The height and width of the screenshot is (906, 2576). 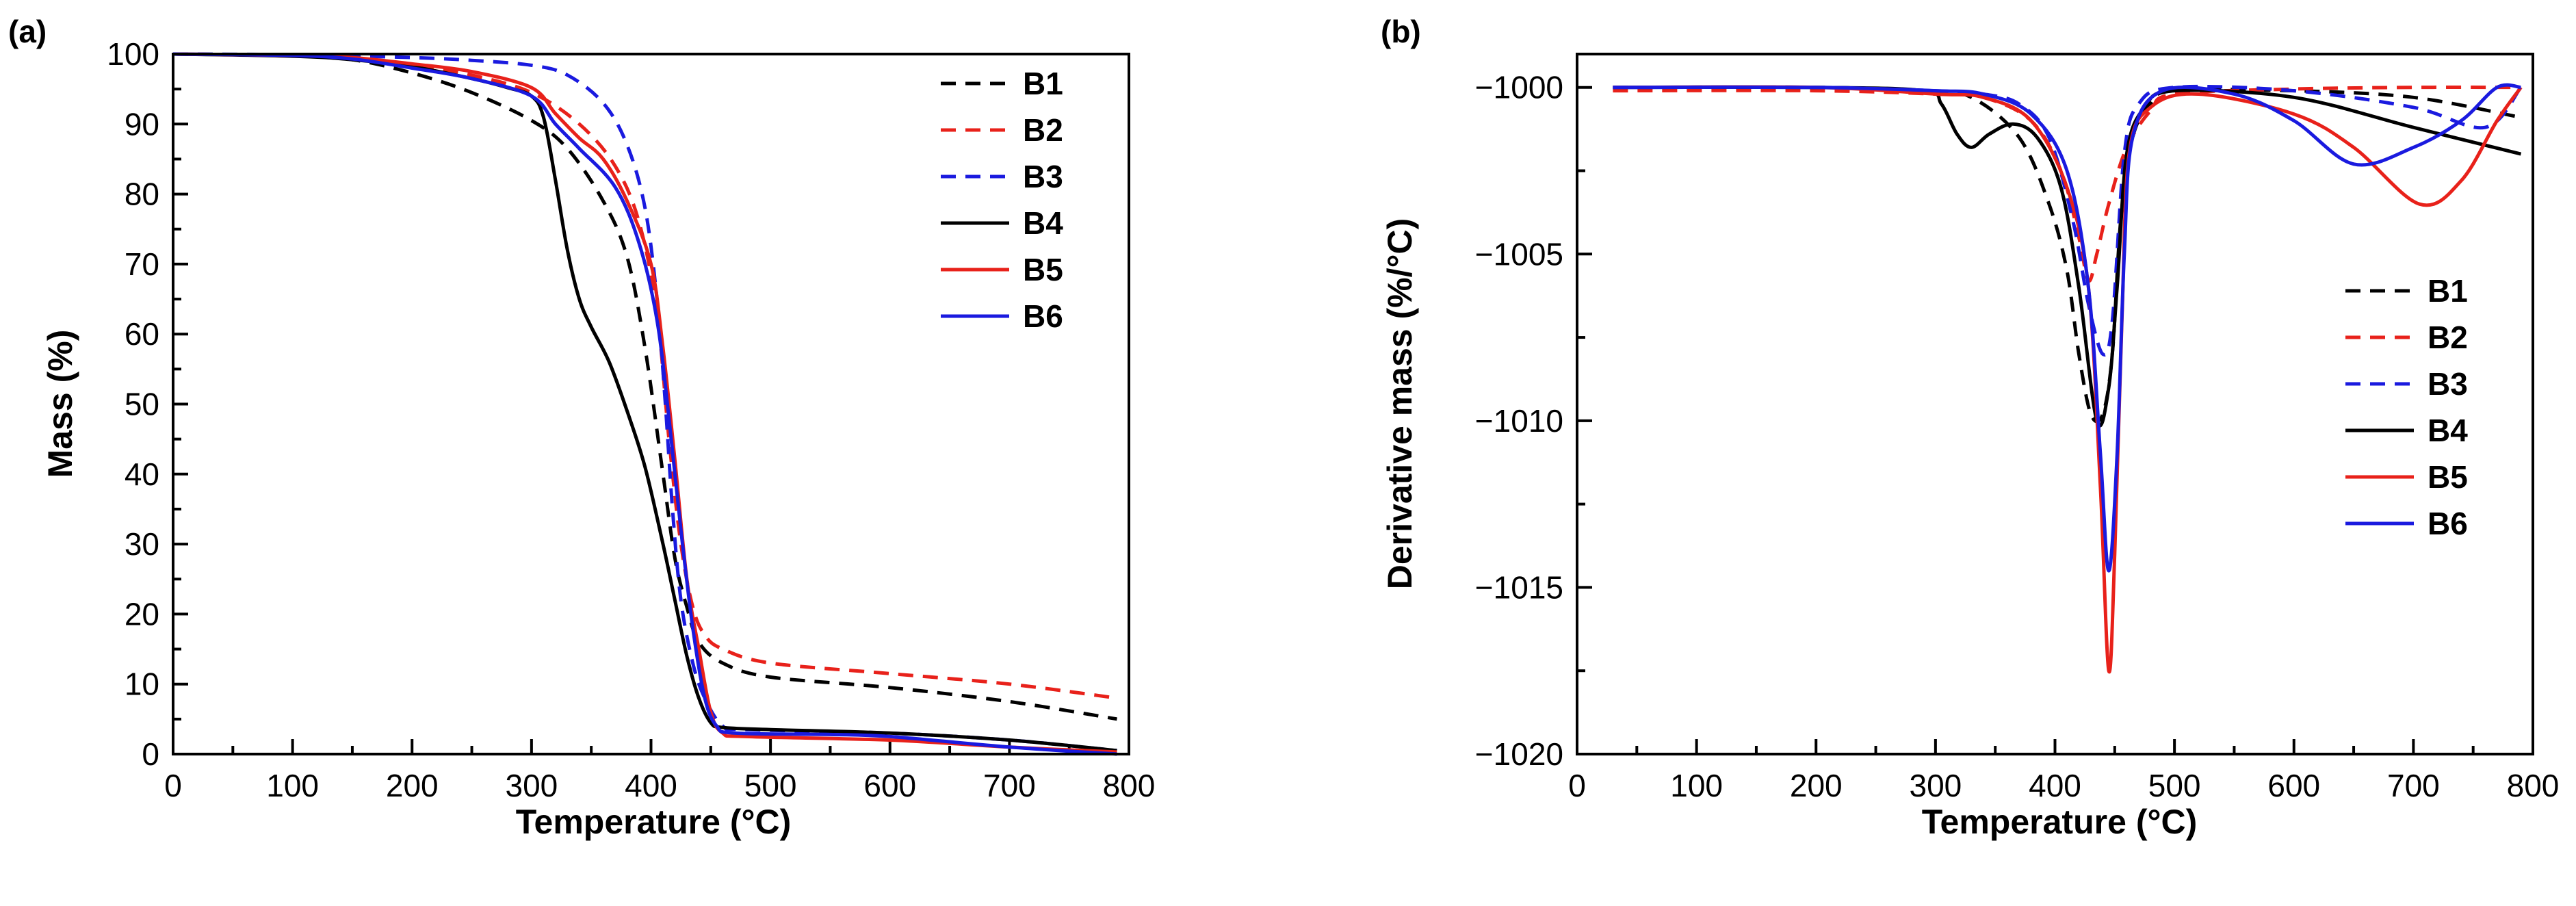 What do you see at coordinates (1401, 31) in the screenshot?
I see `panel-label-b: (b)` at bounding box center [1401, 31].